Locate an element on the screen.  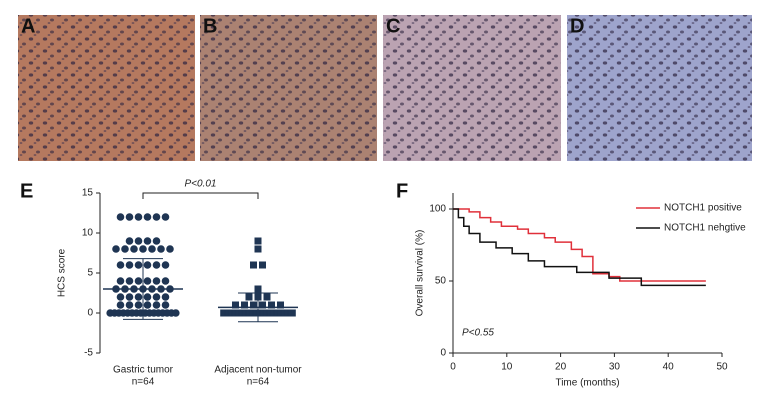
y-tick-label: 10 is located at coordinates (88, 233).